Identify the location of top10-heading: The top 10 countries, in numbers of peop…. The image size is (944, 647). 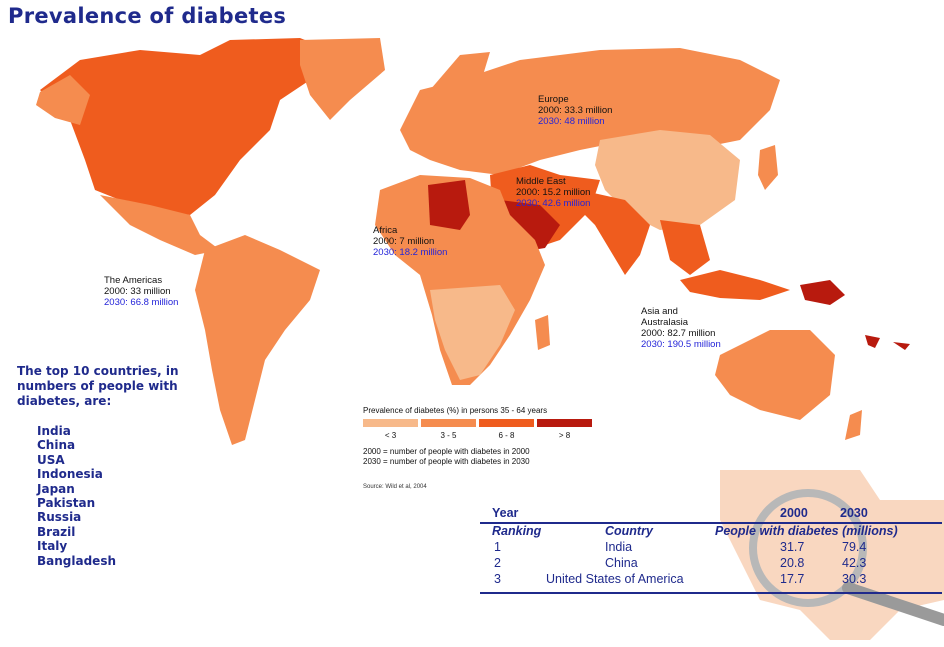
(98, 386).